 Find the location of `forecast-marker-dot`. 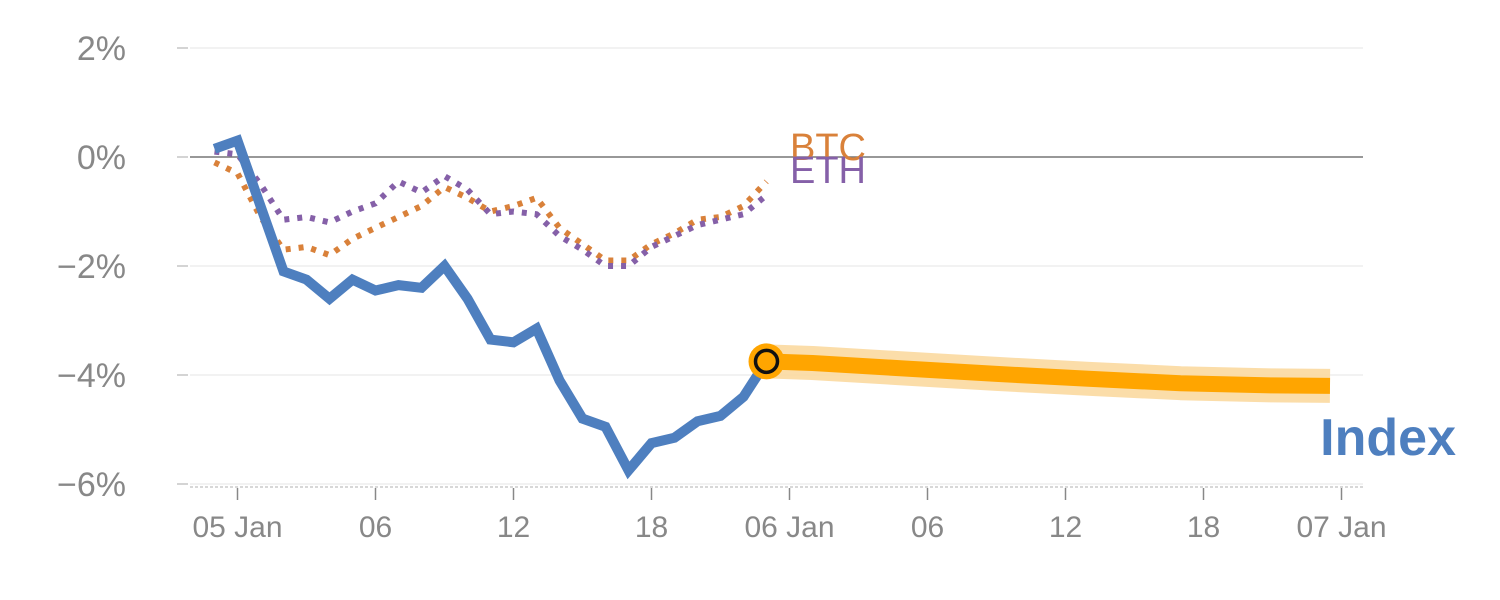

forecast-marker-dot is located at coordinates (766, 361).